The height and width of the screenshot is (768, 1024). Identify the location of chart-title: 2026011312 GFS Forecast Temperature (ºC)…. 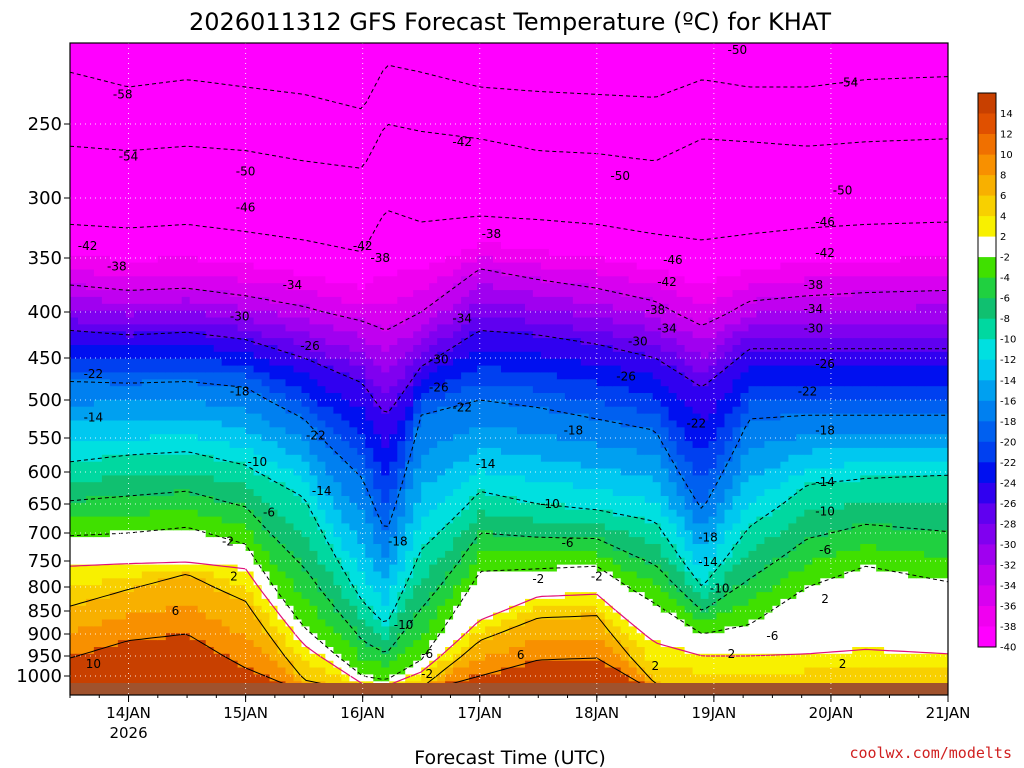
(510, 22).